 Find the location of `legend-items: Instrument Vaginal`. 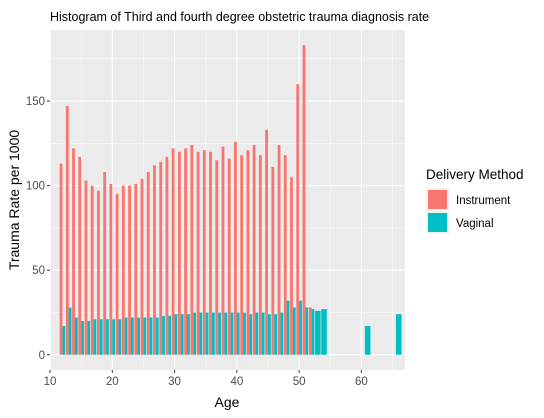

legend-items: Instrument Vaginal is located at coordinates (468, 211).